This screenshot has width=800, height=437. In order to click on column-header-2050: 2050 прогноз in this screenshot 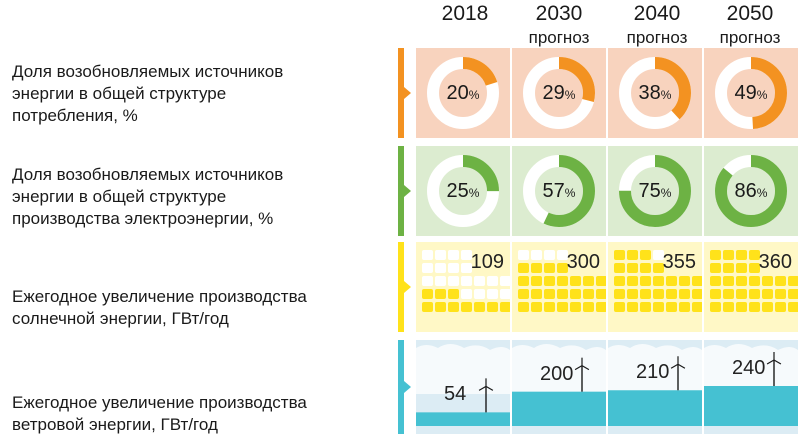, I will do `click(750, 25)`.